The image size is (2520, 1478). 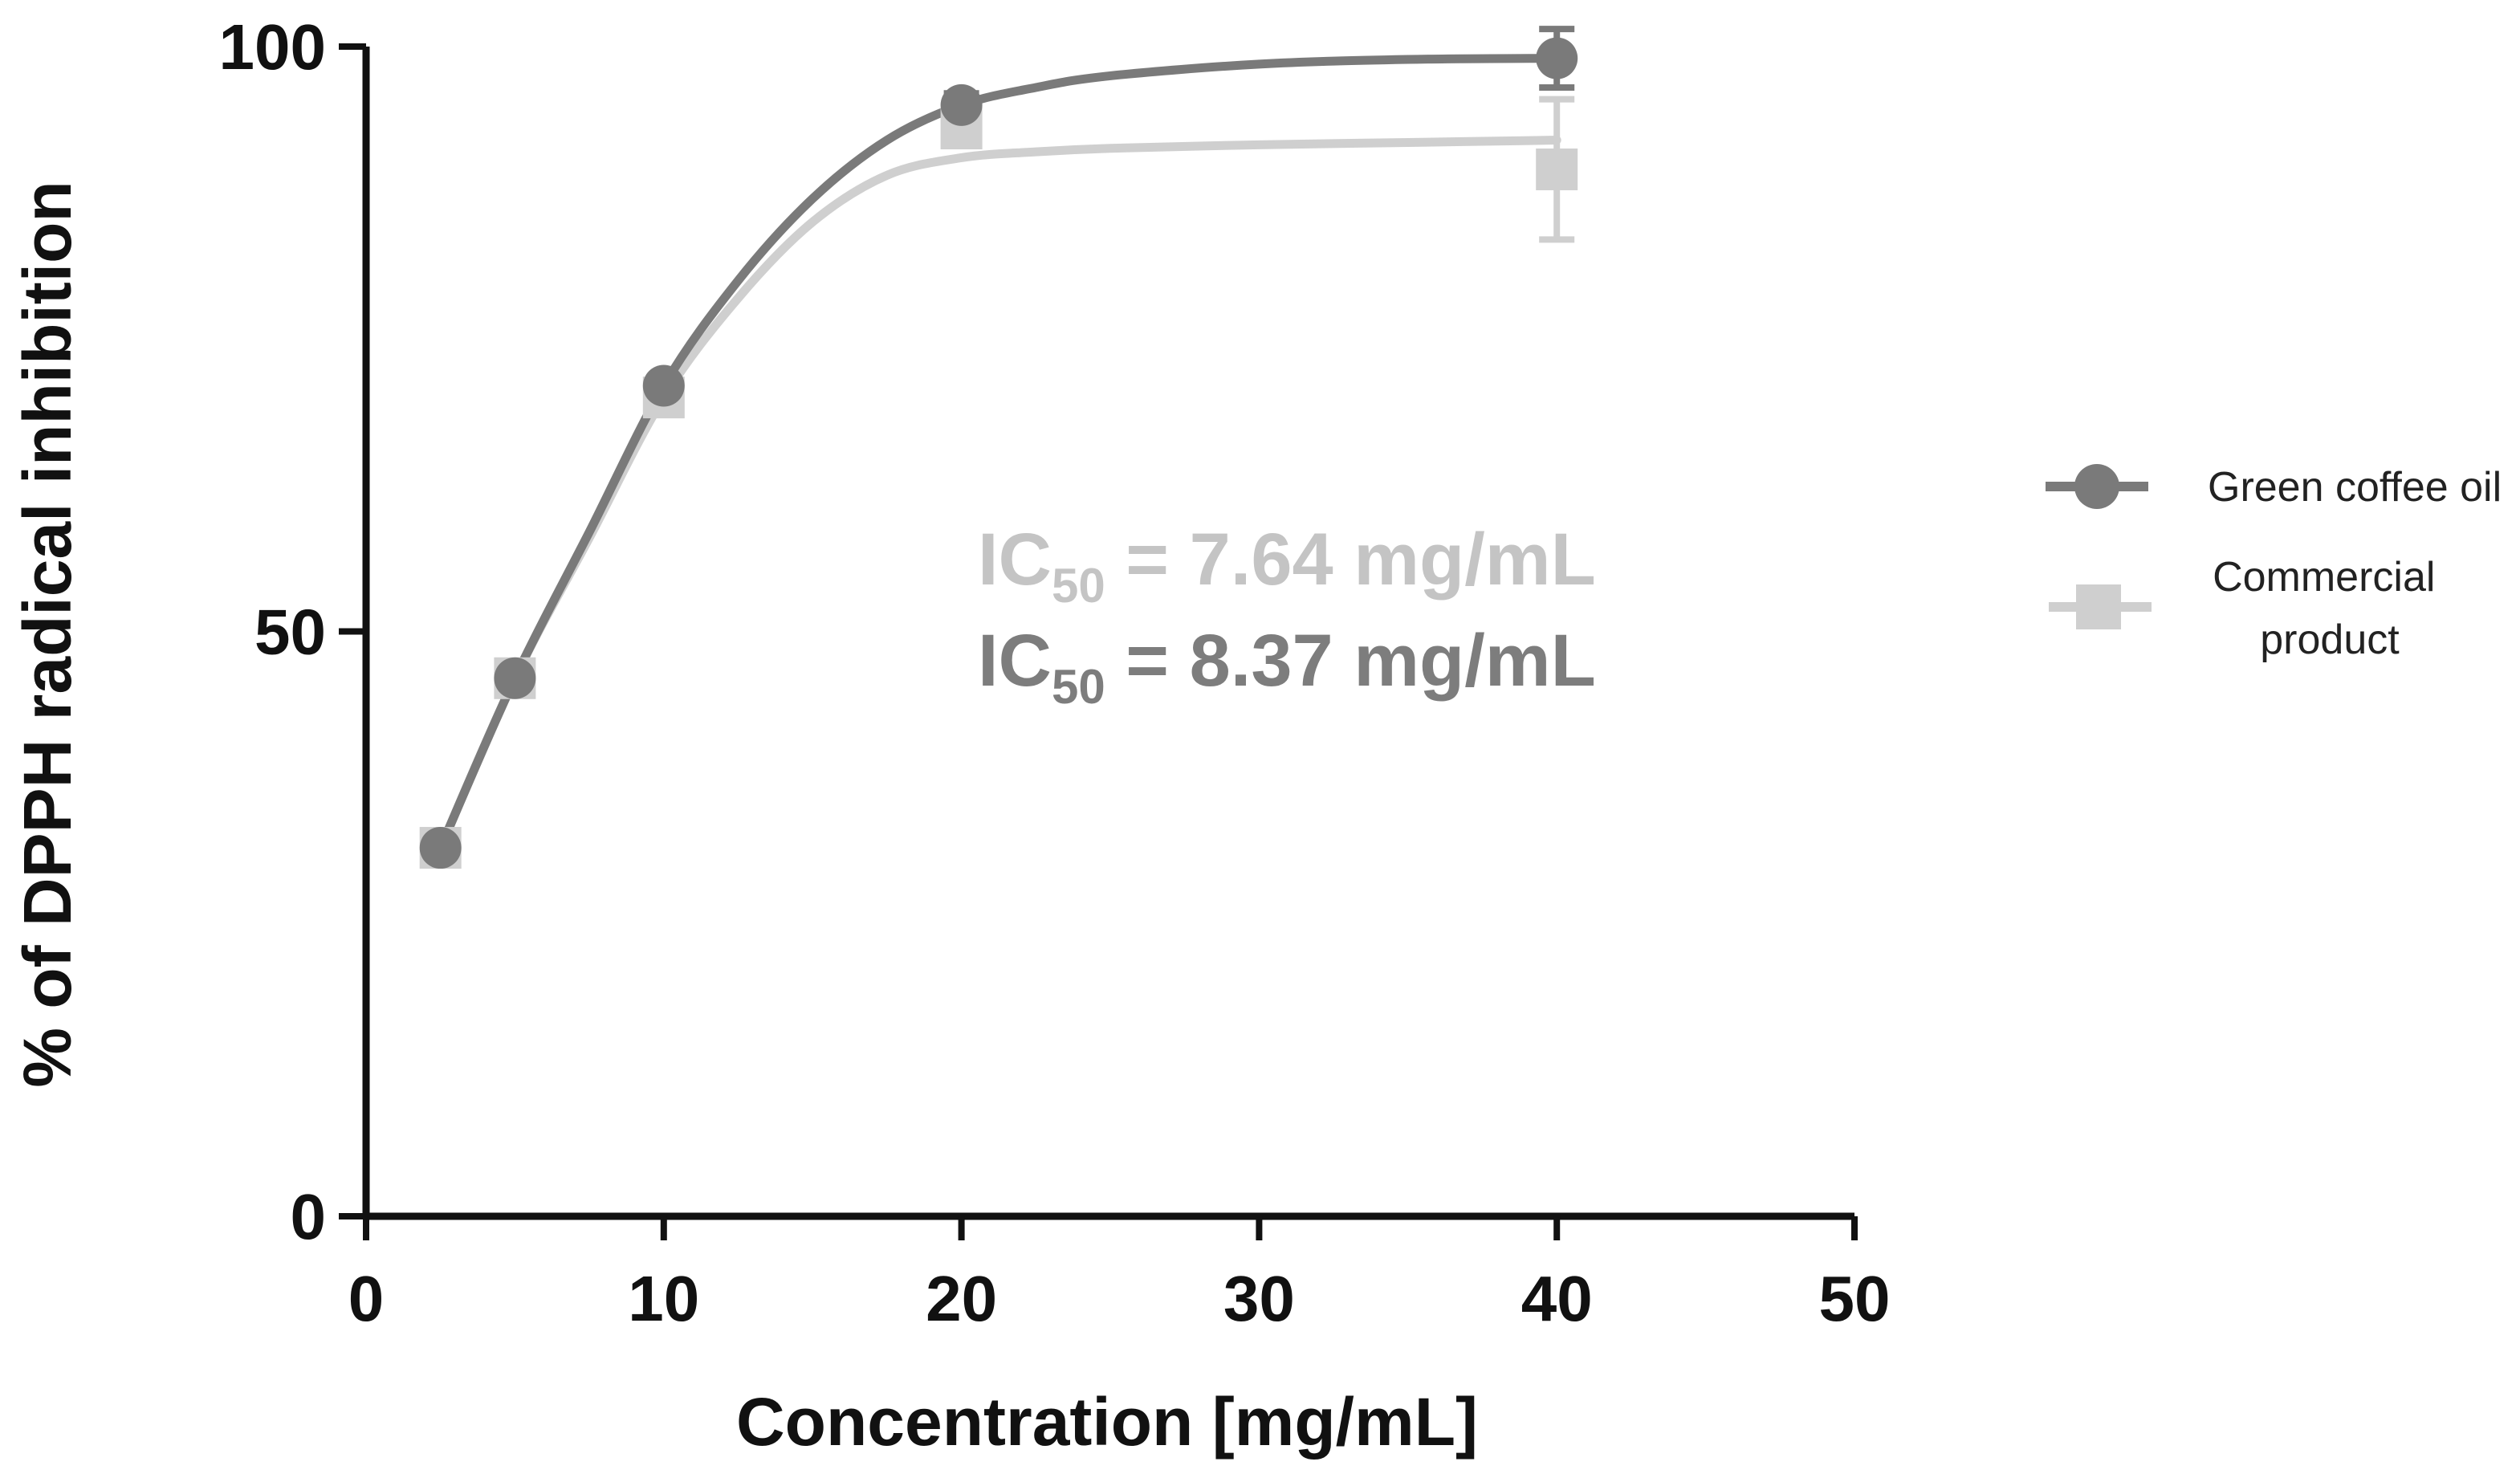 I want to click on ic50-annotations: IC50 = 7.64 mg/mL IC50 = 8.37 mg/mL, so click(x=1287, y=616).